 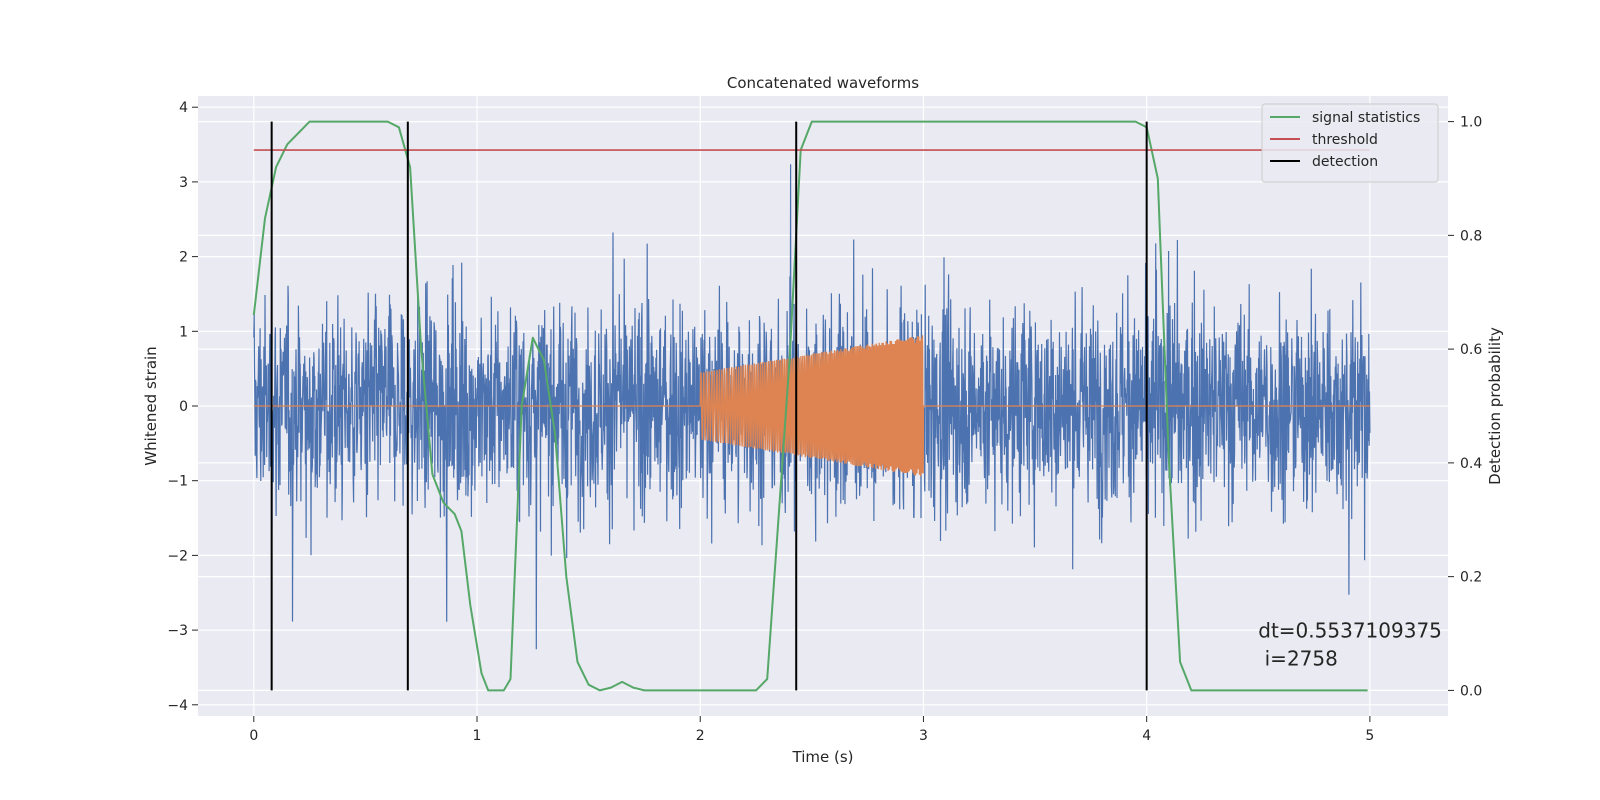 What do you see at coordinates (823, 757) in the screenshot?
I see `x-axis-title: Time (s)` at bounding box center [823, 757].